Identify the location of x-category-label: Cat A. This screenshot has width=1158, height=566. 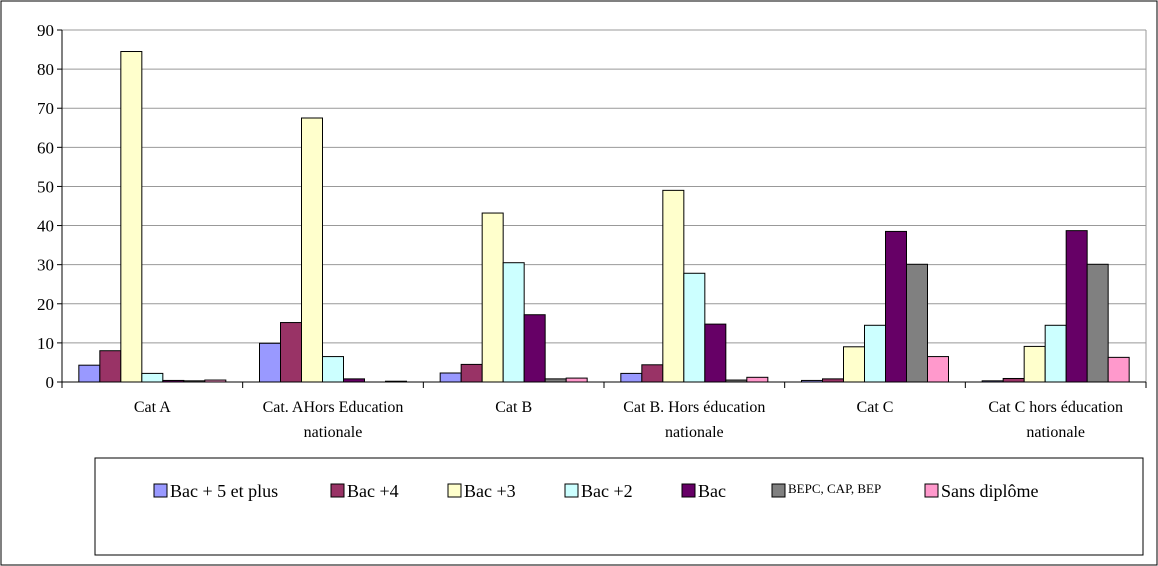
(152, 407).